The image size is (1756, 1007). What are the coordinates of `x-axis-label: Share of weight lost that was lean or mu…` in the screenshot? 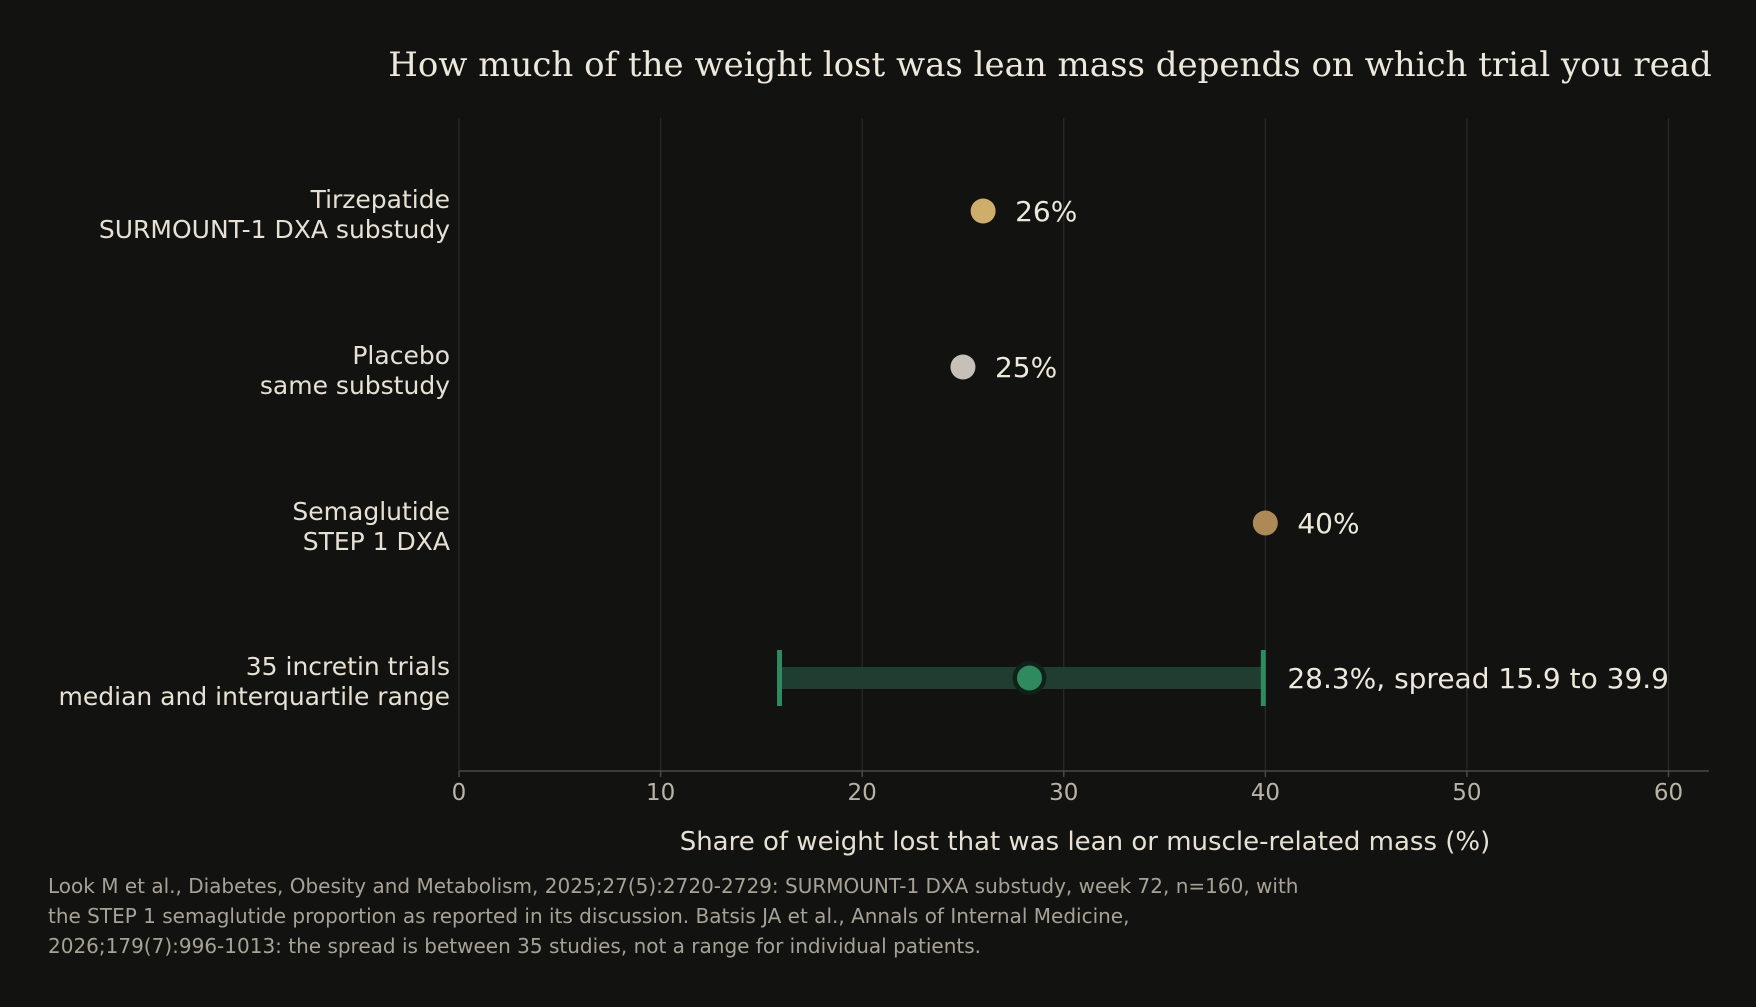 It's located at (1085, 842).